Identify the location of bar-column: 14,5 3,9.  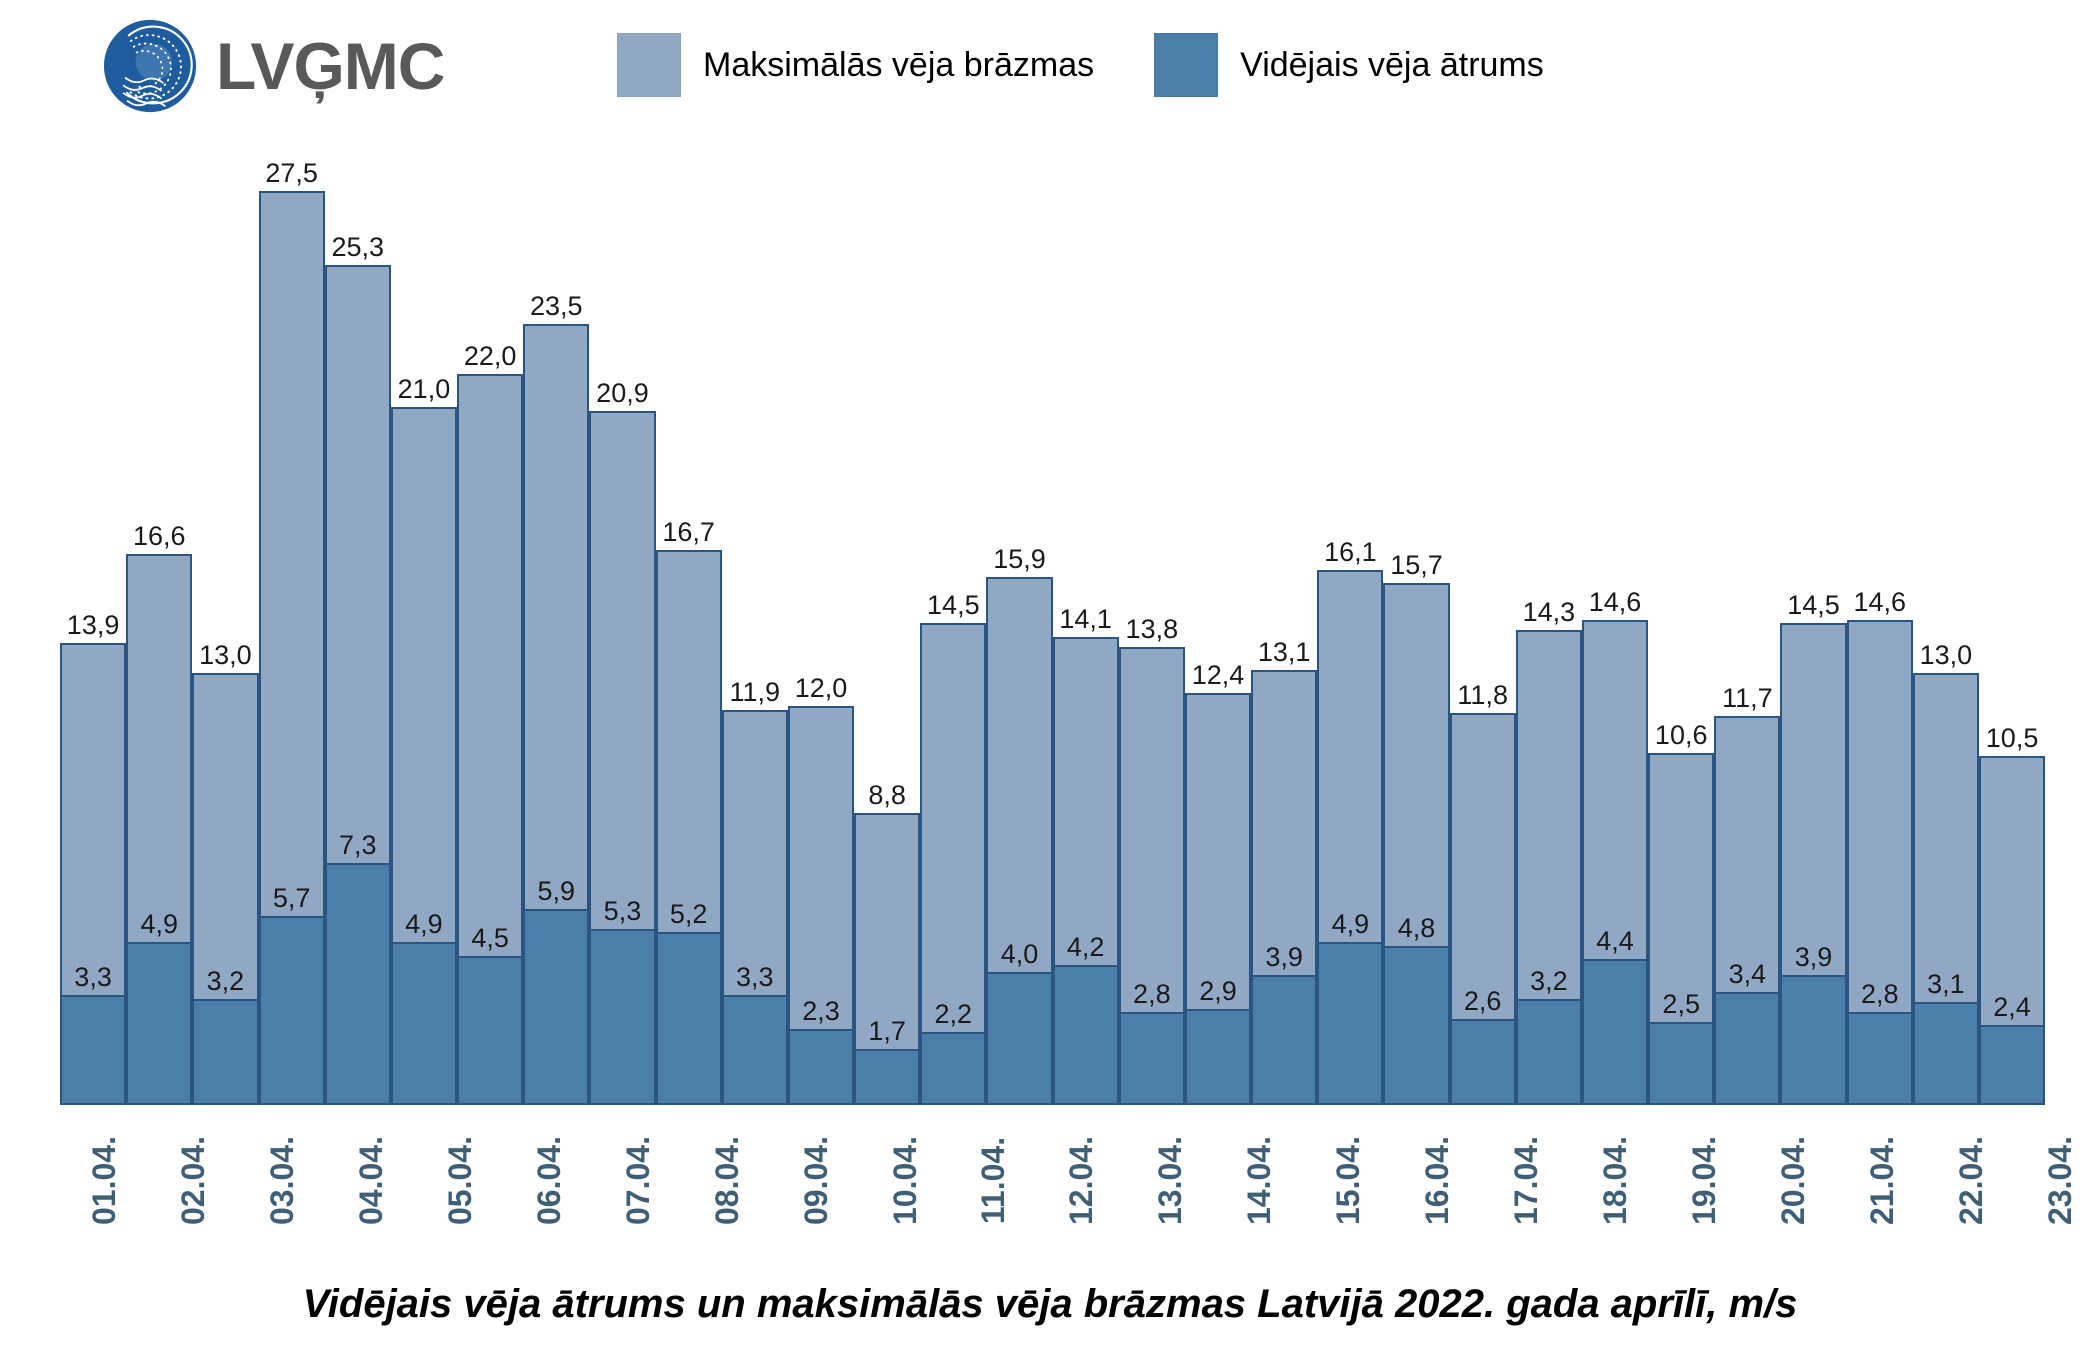
(1813, 615).